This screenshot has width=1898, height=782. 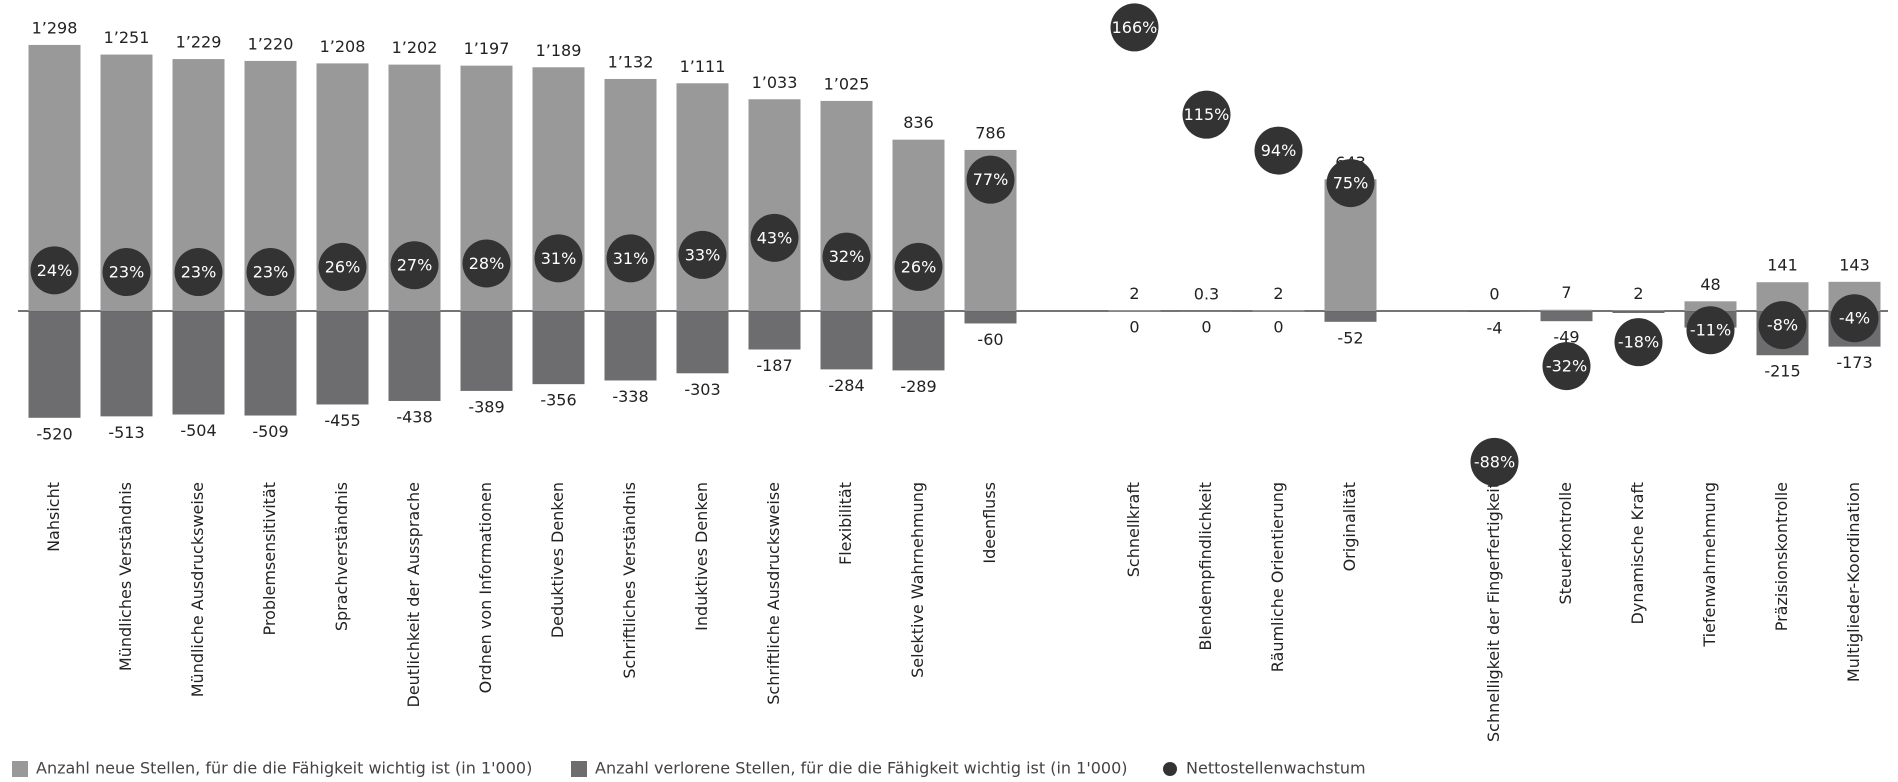 What do you see at coordinates (55, 270) in the screenshot?
I see `net-growth-label: 24%` at bounding box center [55, 270].